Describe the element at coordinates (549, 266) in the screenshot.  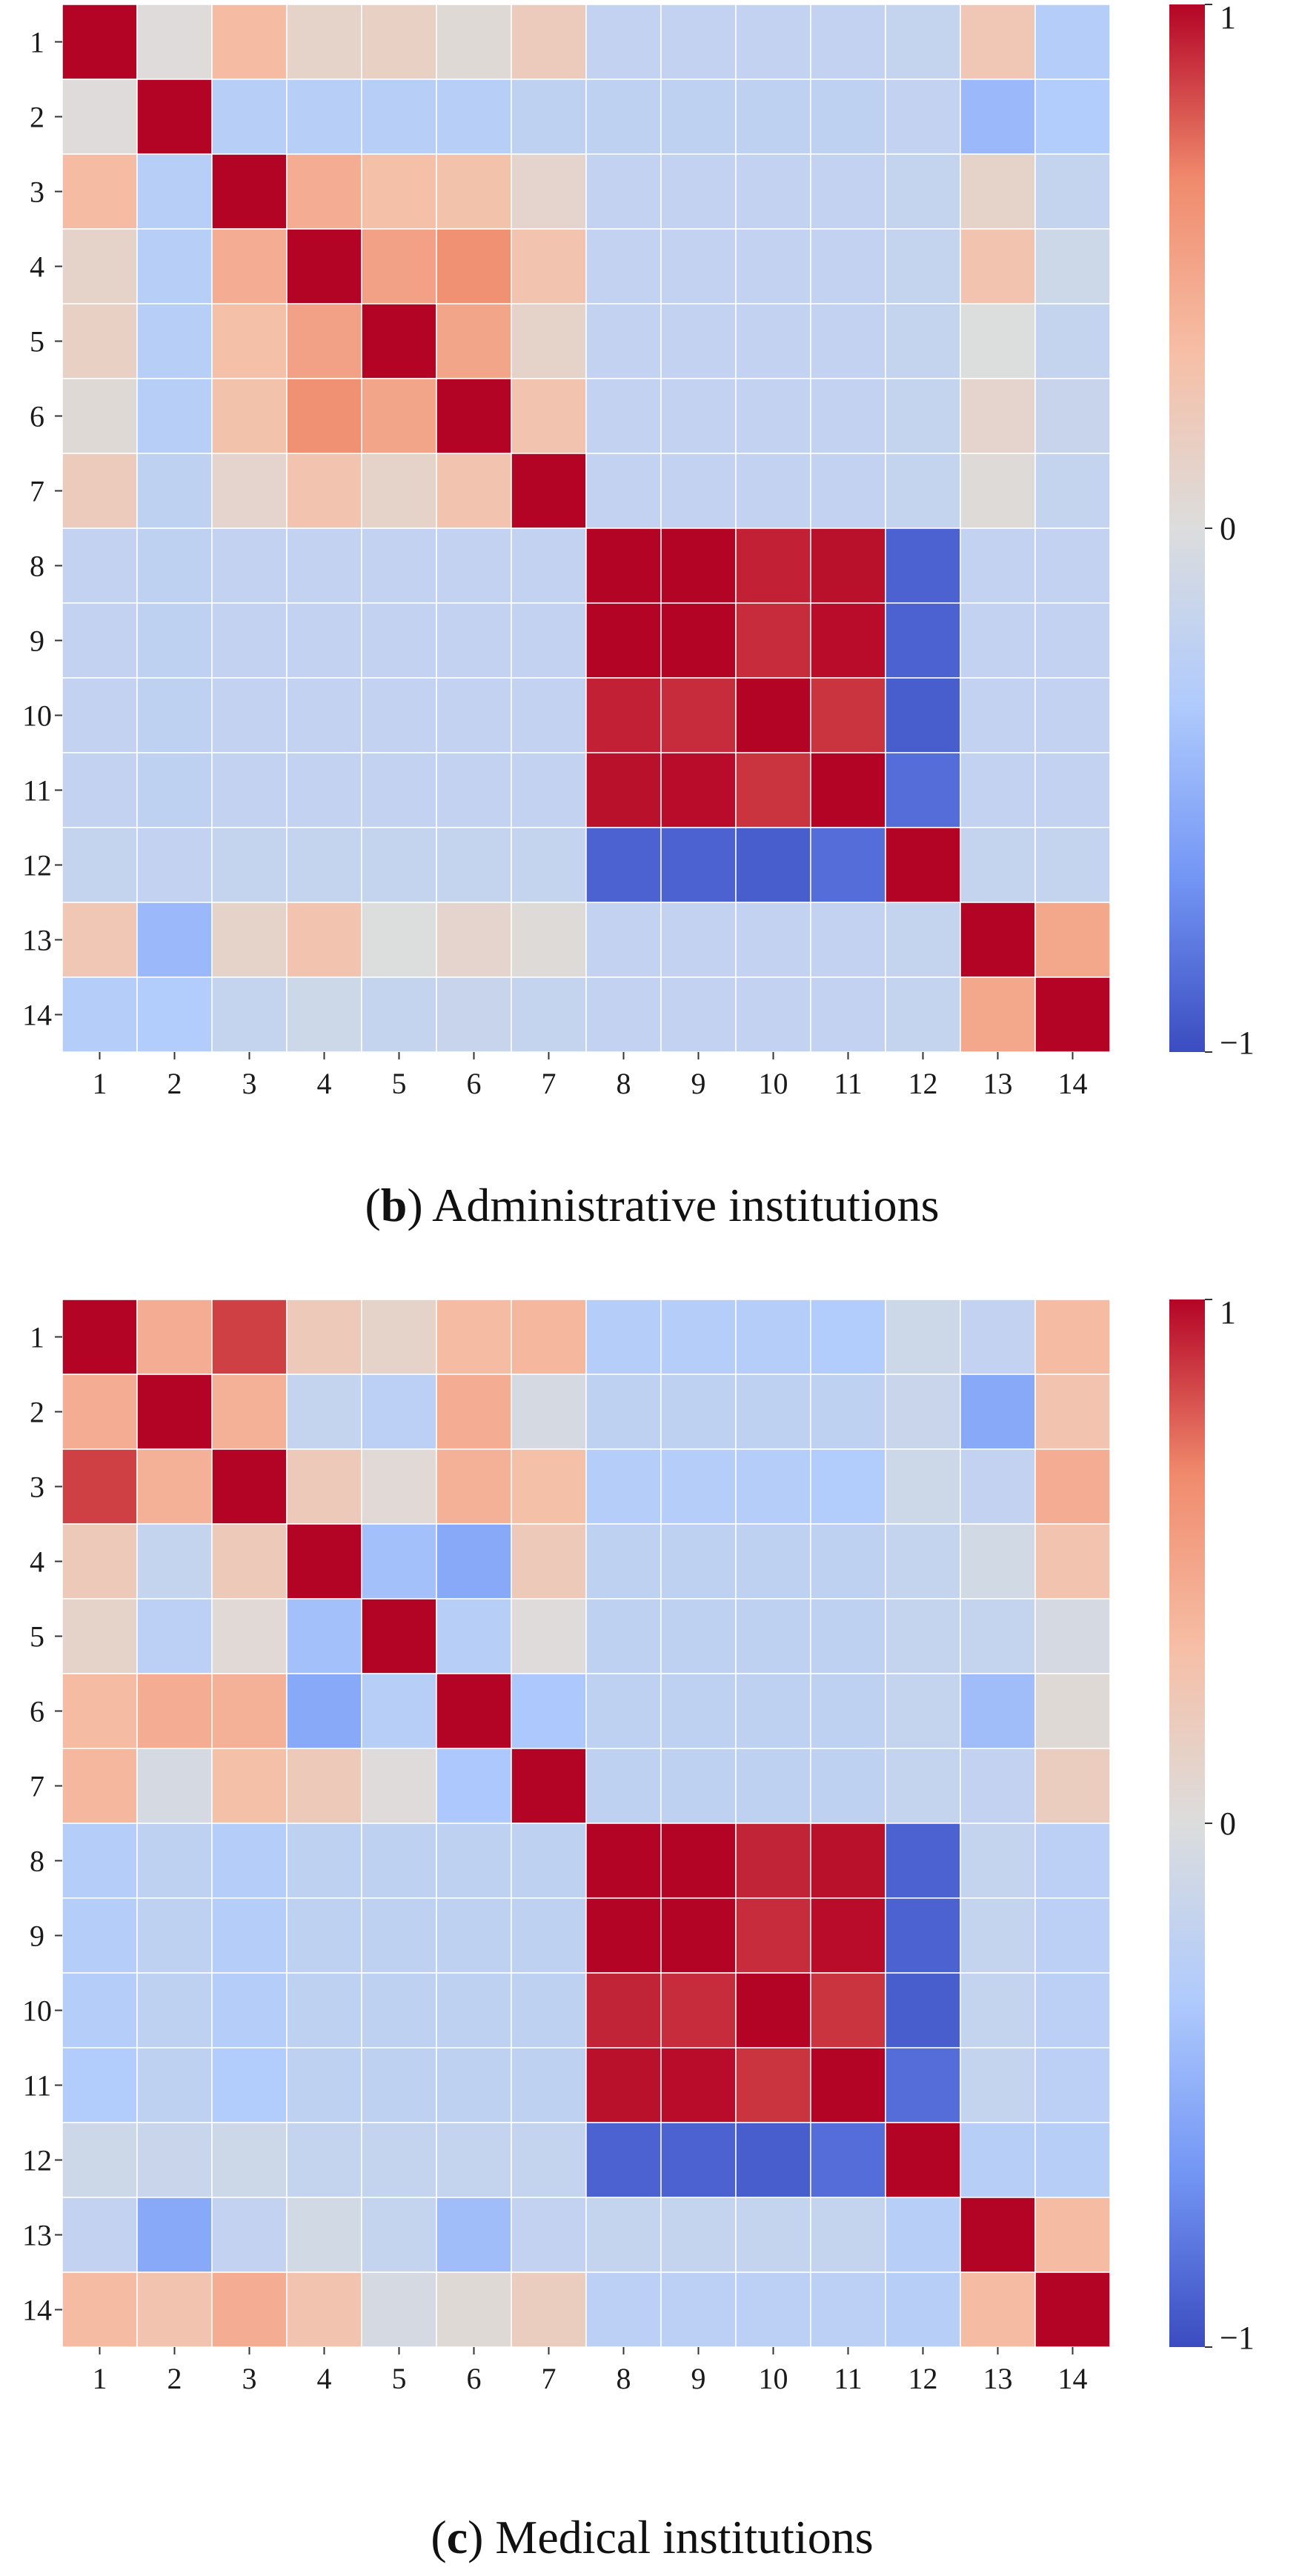
I see `heatmap-cell-r4-c7` at that location.